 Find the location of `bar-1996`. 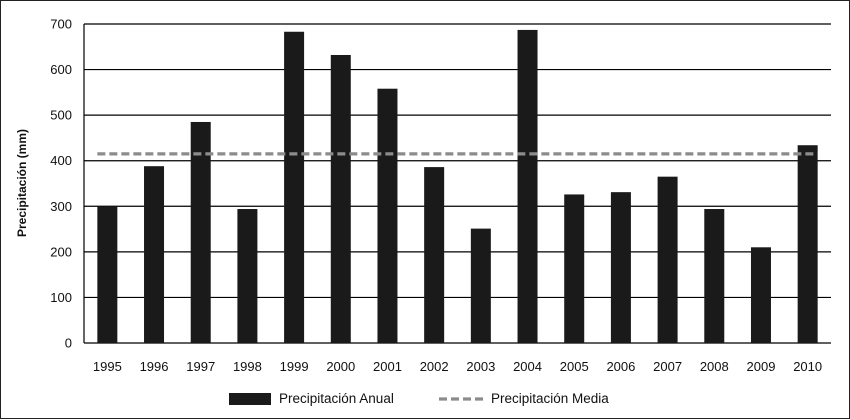

bar-1996 is located at coordinates (154, 254).